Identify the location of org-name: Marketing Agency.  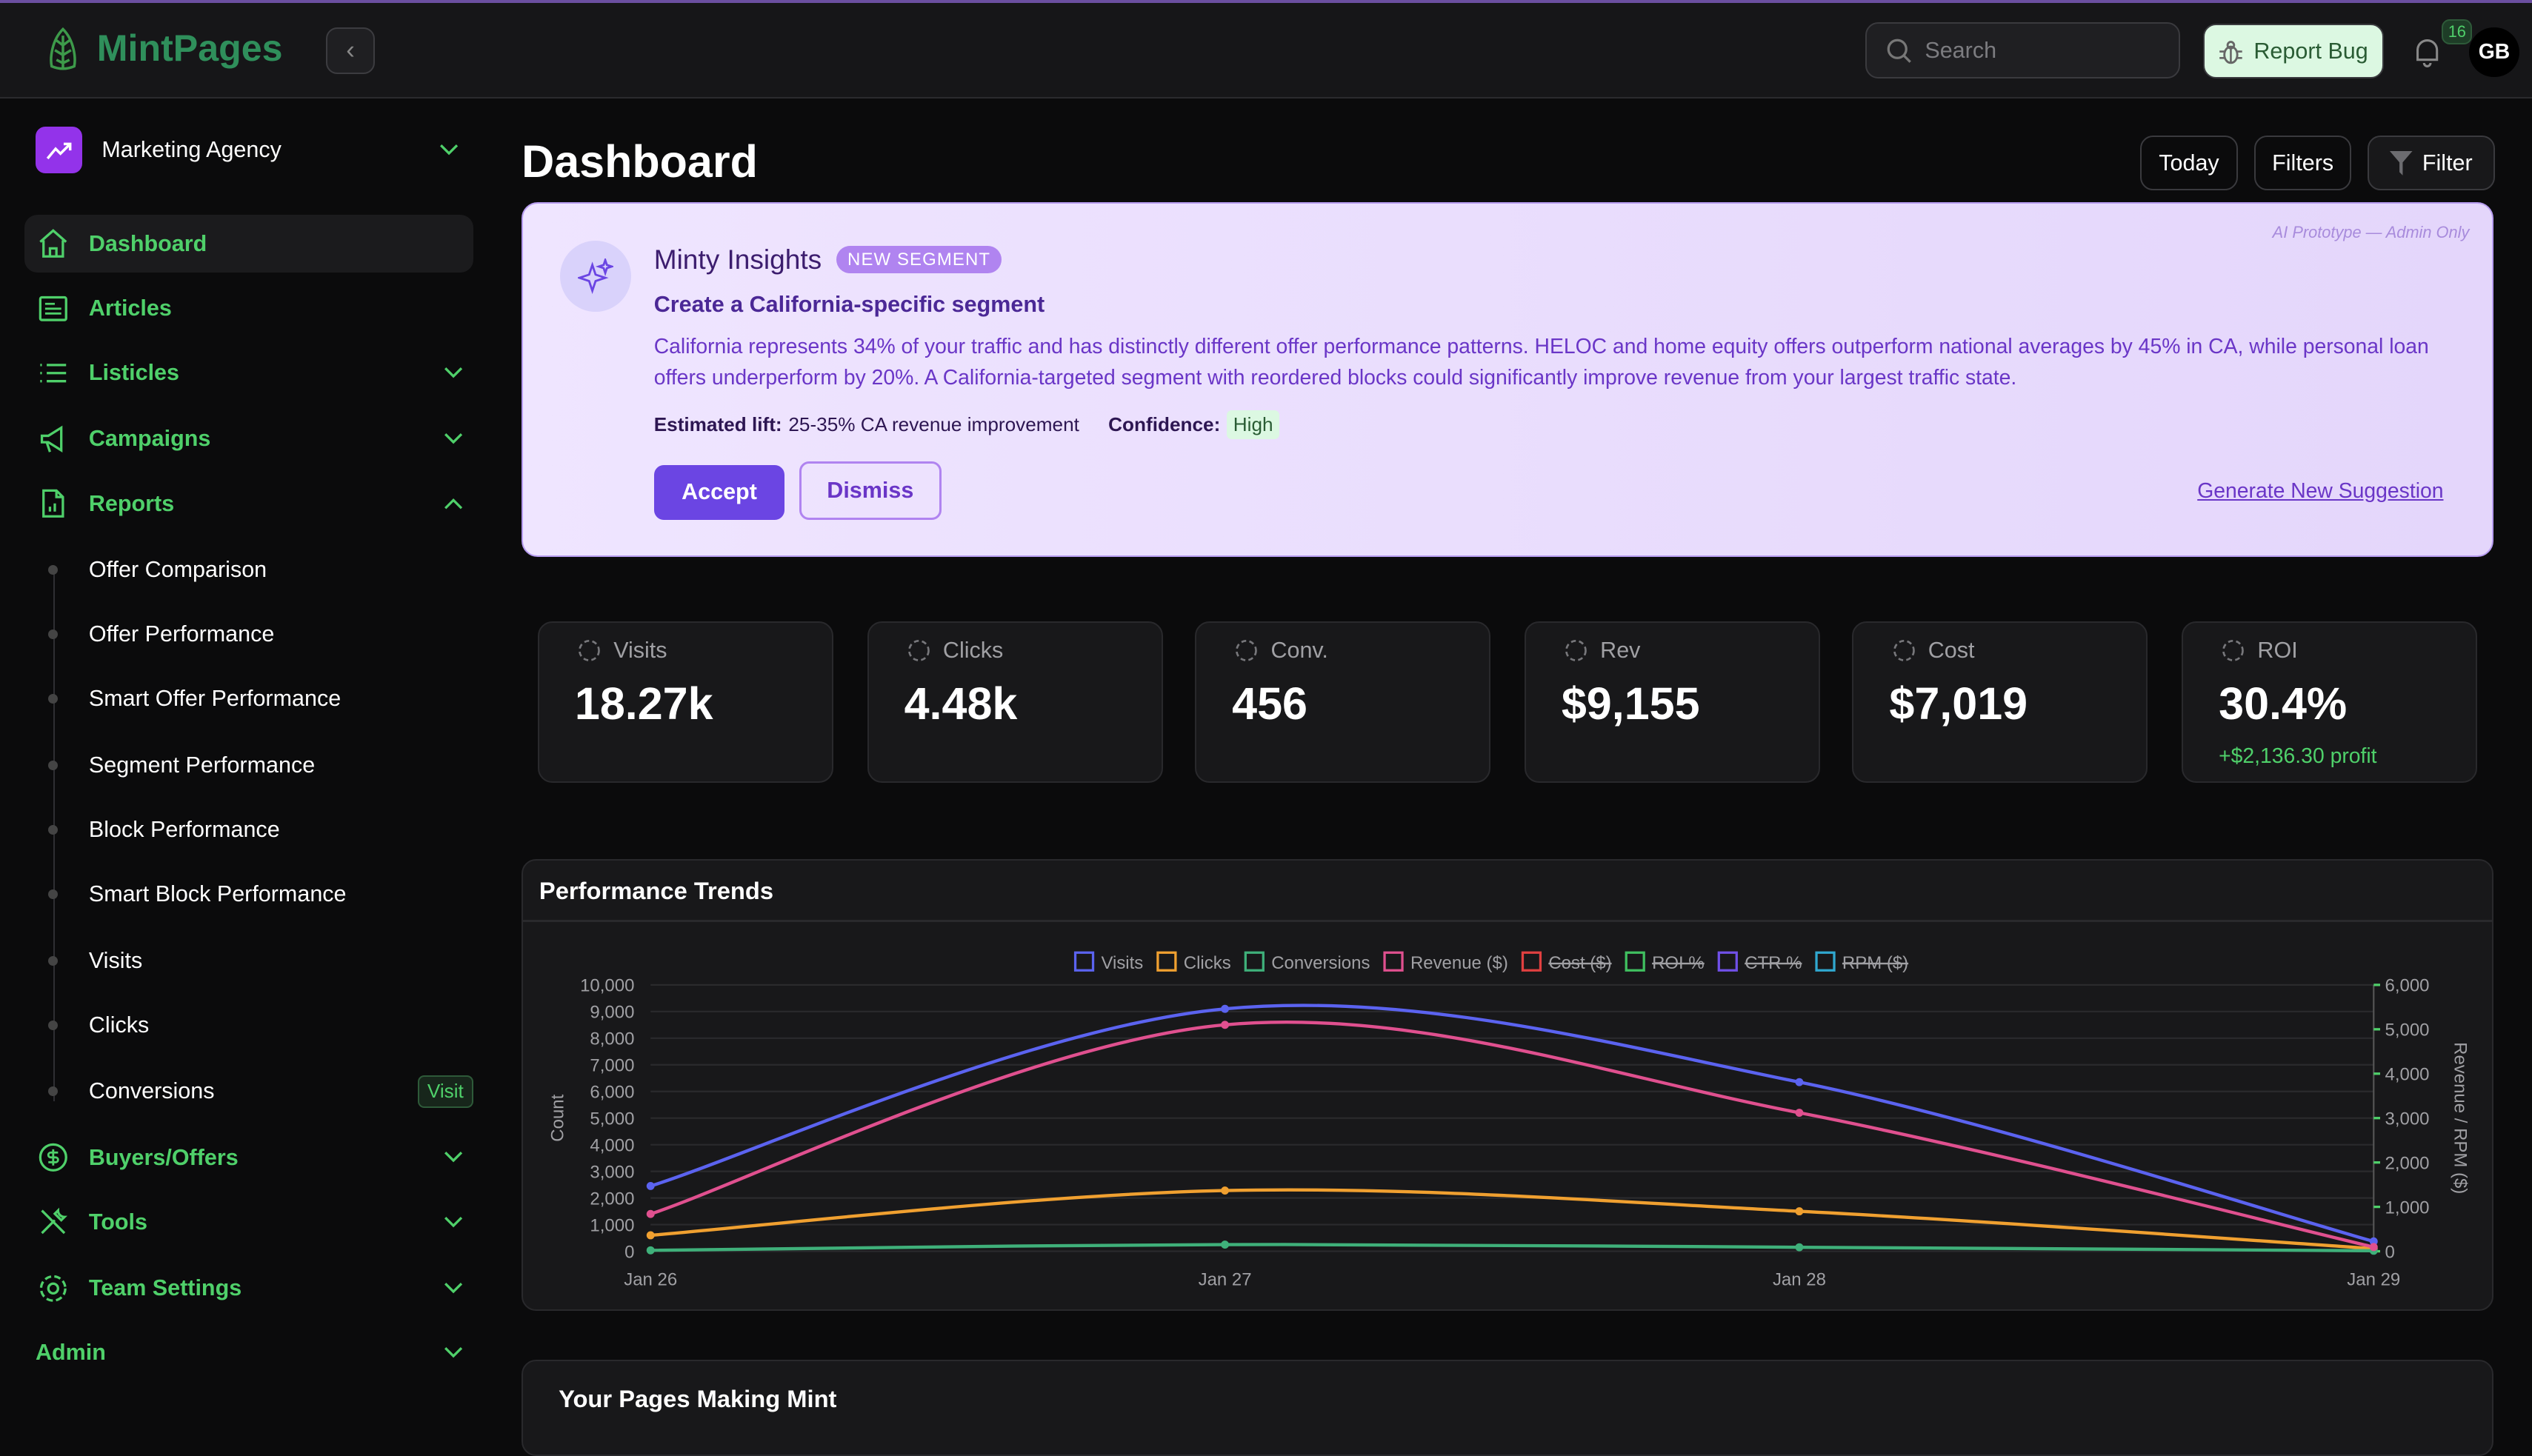
(191, 150).